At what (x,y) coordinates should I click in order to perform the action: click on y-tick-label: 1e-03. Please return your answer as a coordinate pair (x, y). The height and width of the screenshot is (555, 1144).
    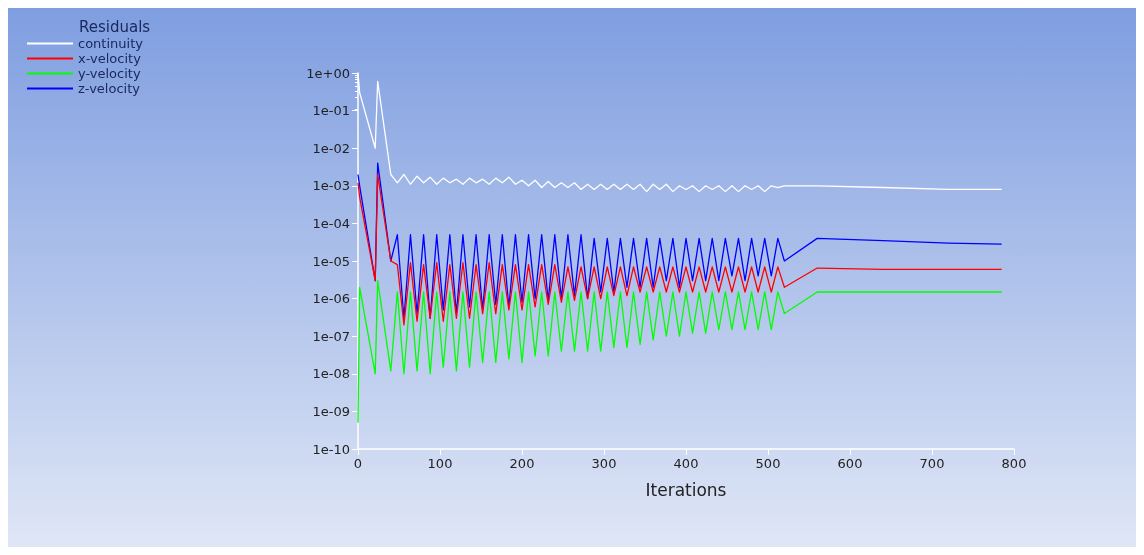
    Looking at the image, I should click on (331, 186).